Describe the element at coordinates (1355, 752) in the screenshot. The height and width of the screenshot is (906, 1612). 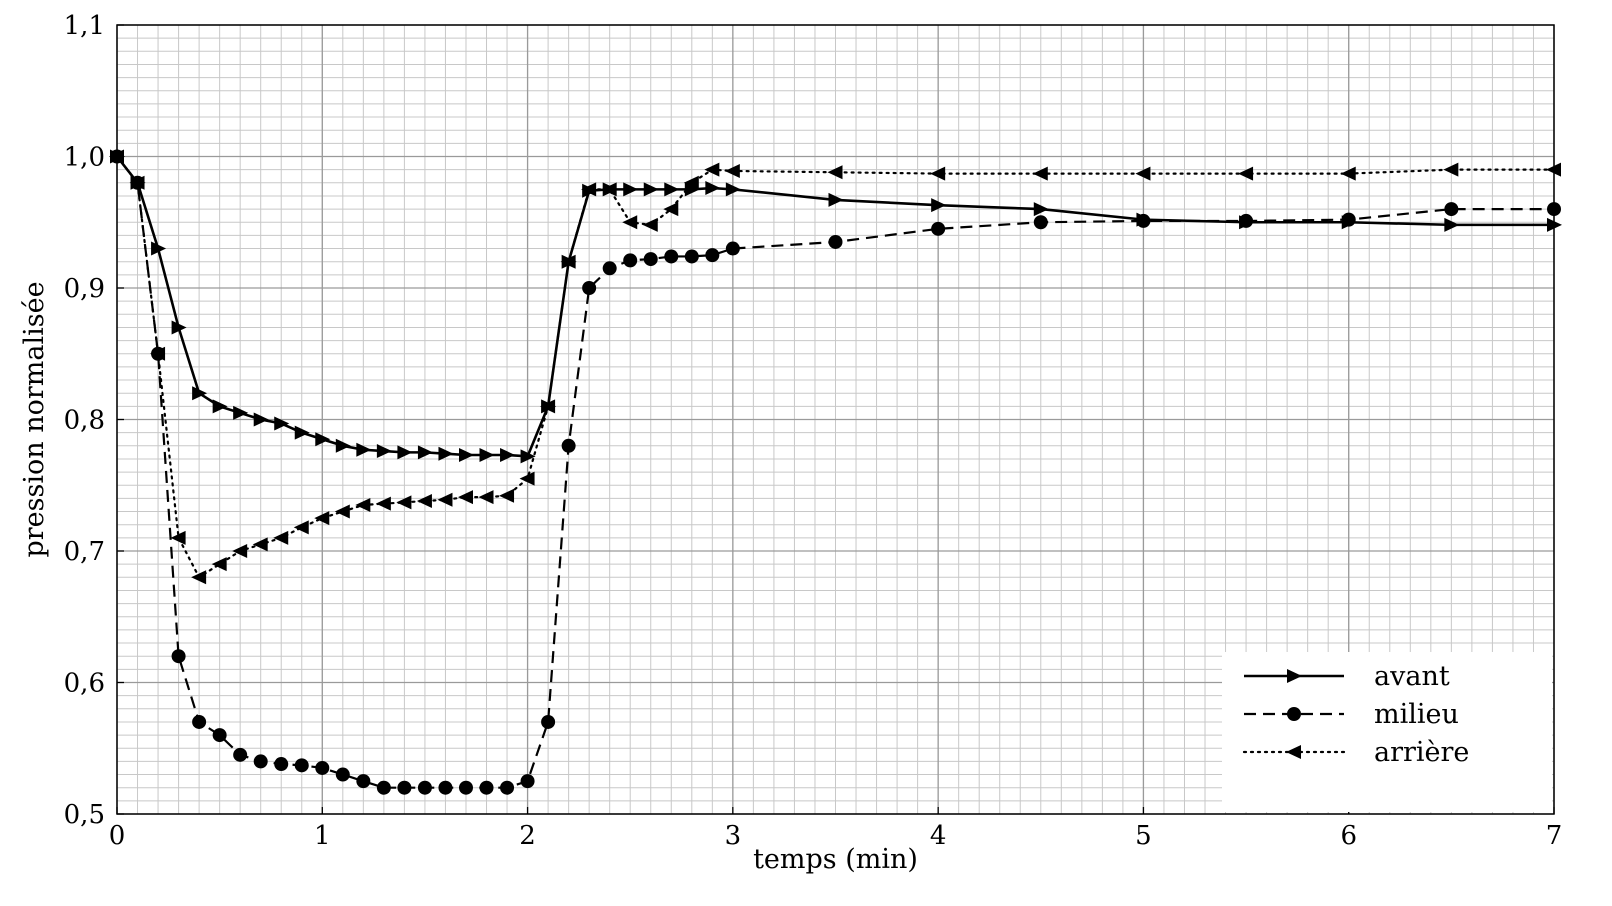
I see `legend-item: arrière` at that location.